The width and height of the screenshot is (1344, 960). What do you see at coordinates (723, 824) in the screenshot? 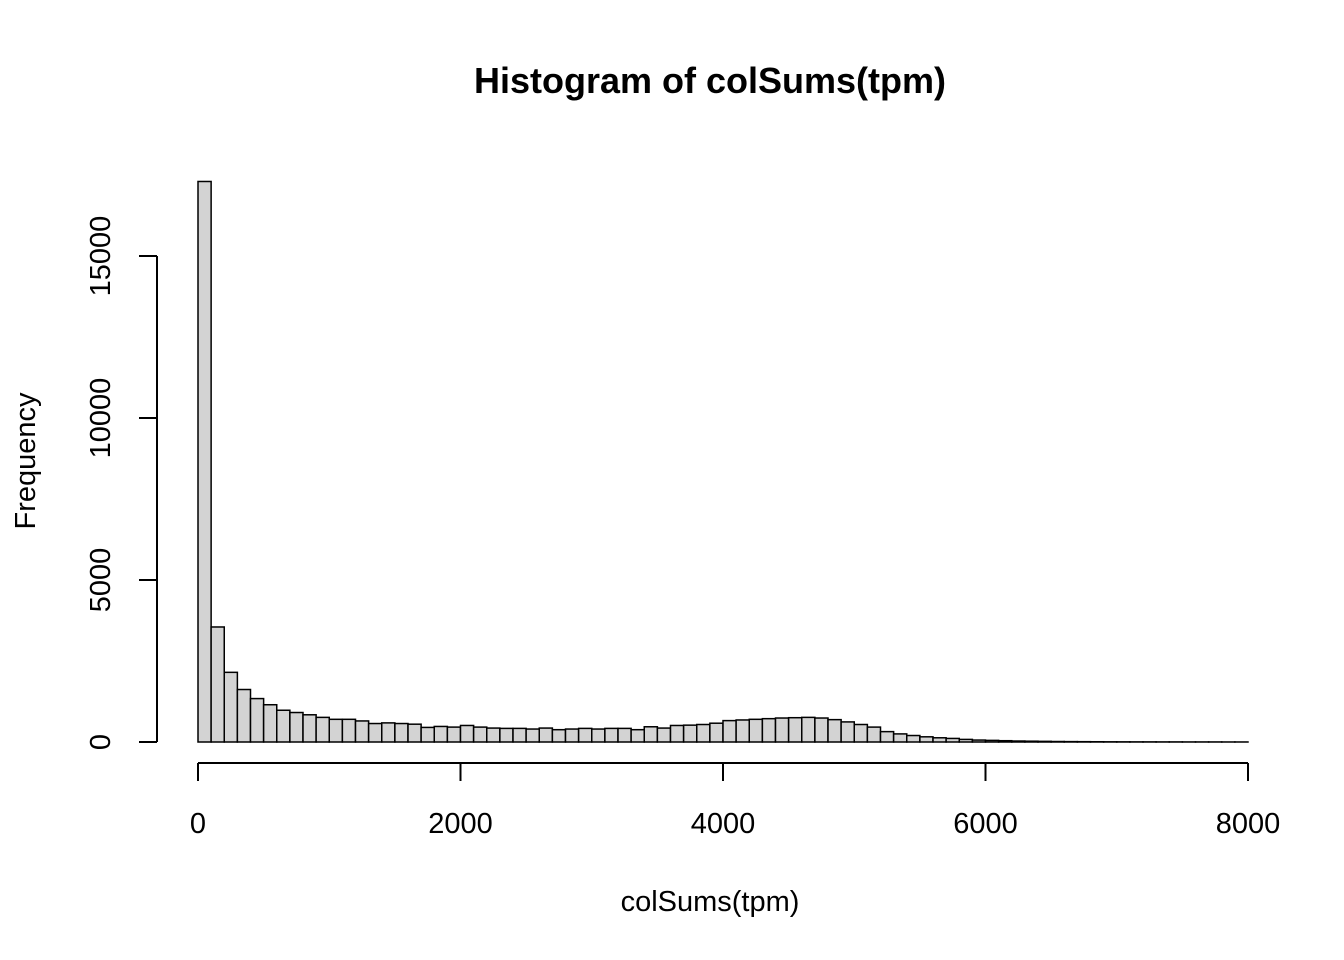
I see `x-tick-label: 4000` at bounding box center [723, 824].